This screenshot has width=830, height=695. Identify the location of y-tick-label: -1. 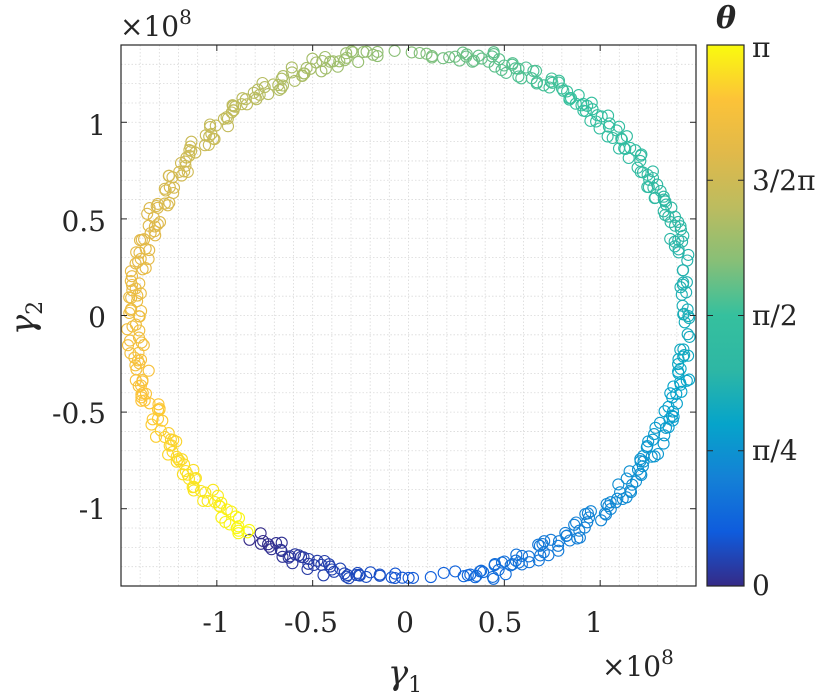
(92, 509).